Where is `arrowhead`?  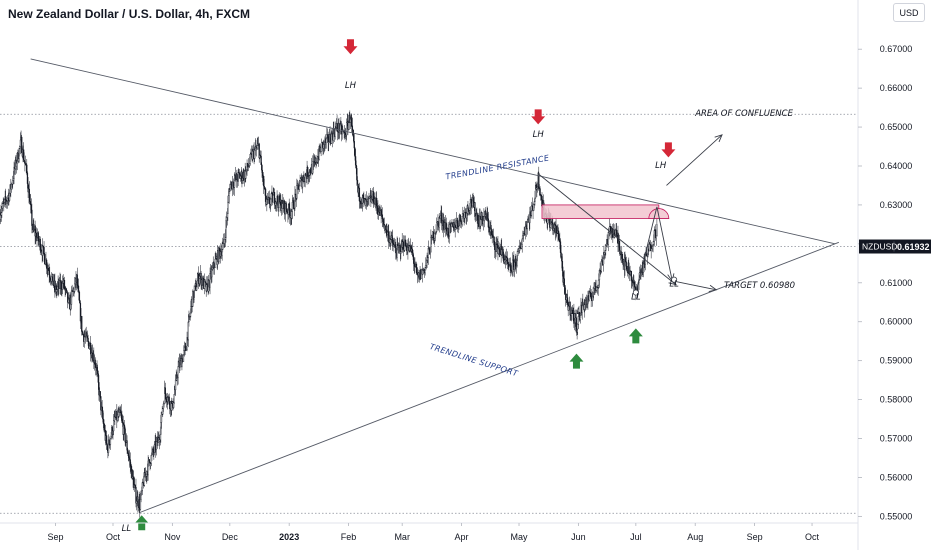 arrowhead is located at coordinates (713, 288).